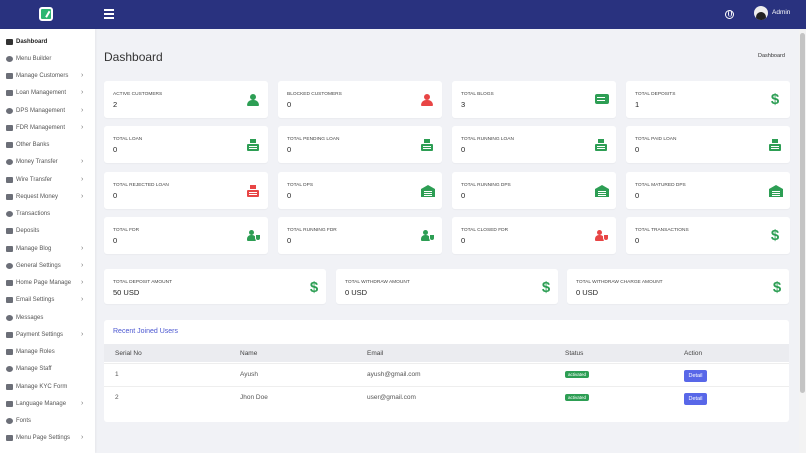 The image size is (806, 453). Describe the element at coordinates (34, 369) in the screenshot. I see `sidebar-item-label: Manage Staff` at that location.